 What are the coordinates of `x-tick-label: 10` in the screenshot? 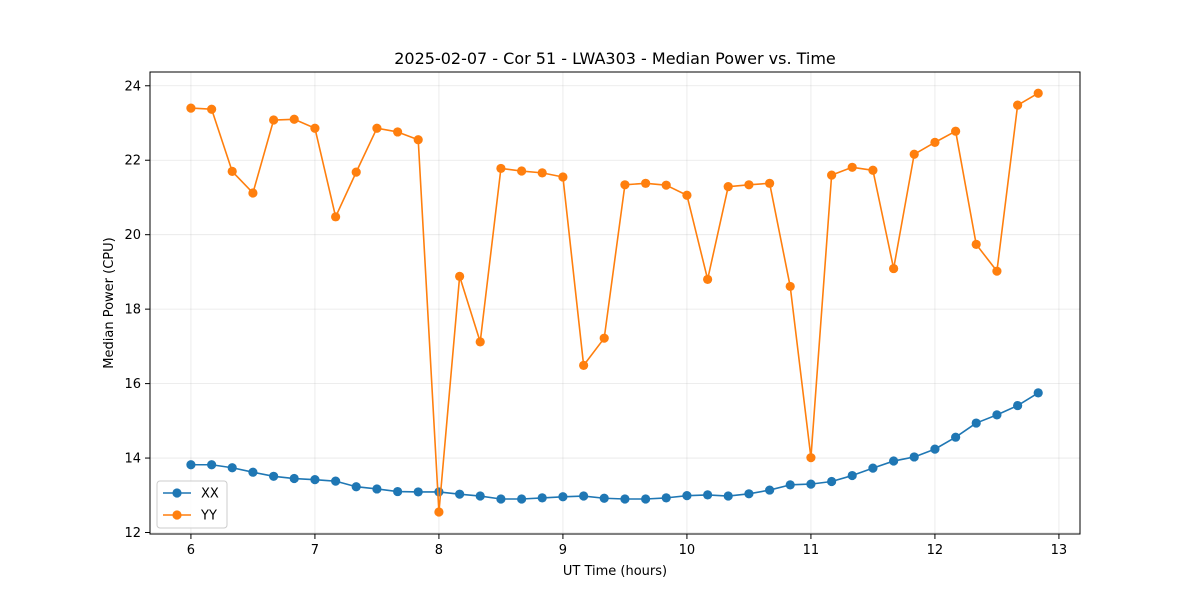 It's located at (687, 550).